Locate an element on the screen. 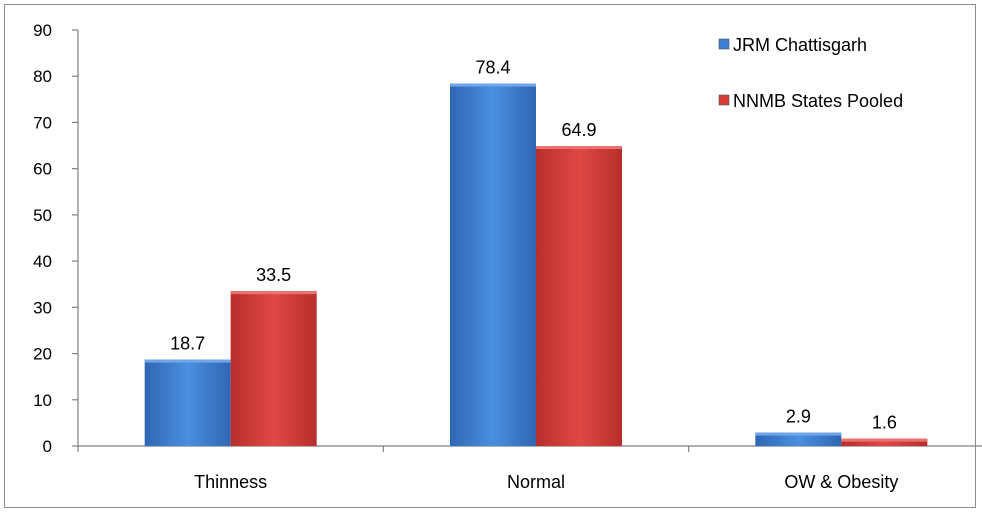  category-label: OW & Obesity is located at coordinates (841, 482).